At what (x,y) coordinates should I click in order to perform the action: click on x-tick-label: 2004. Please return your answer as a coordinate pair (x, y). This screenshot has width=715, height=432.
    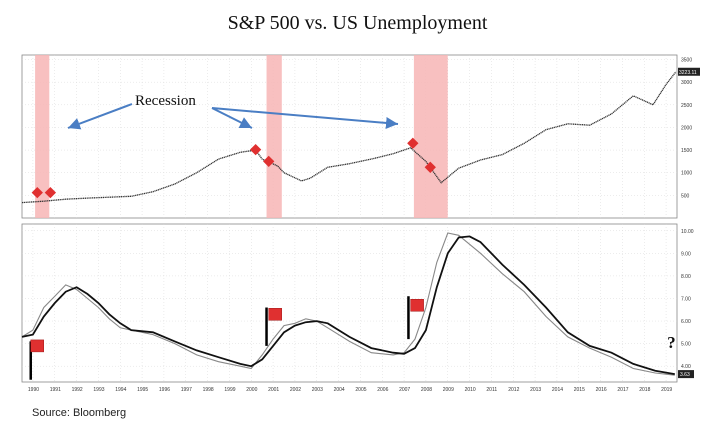
    Looking at the image, I should click on (339, 390).